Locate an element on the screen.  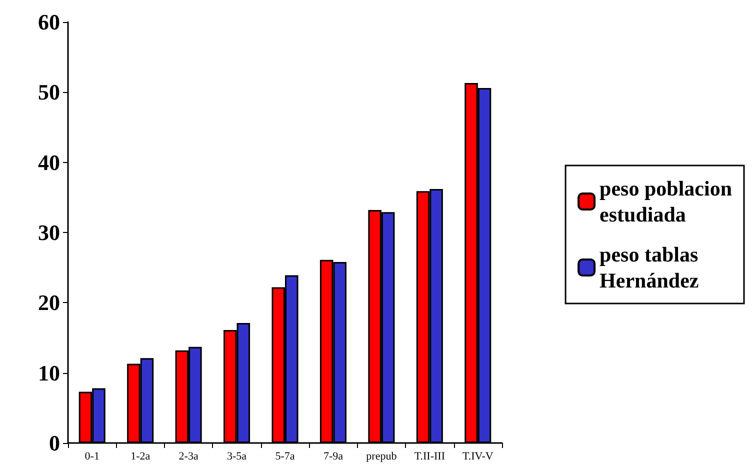
legend-label: peso poblacion estudiada is located at coordinates (666, 201).